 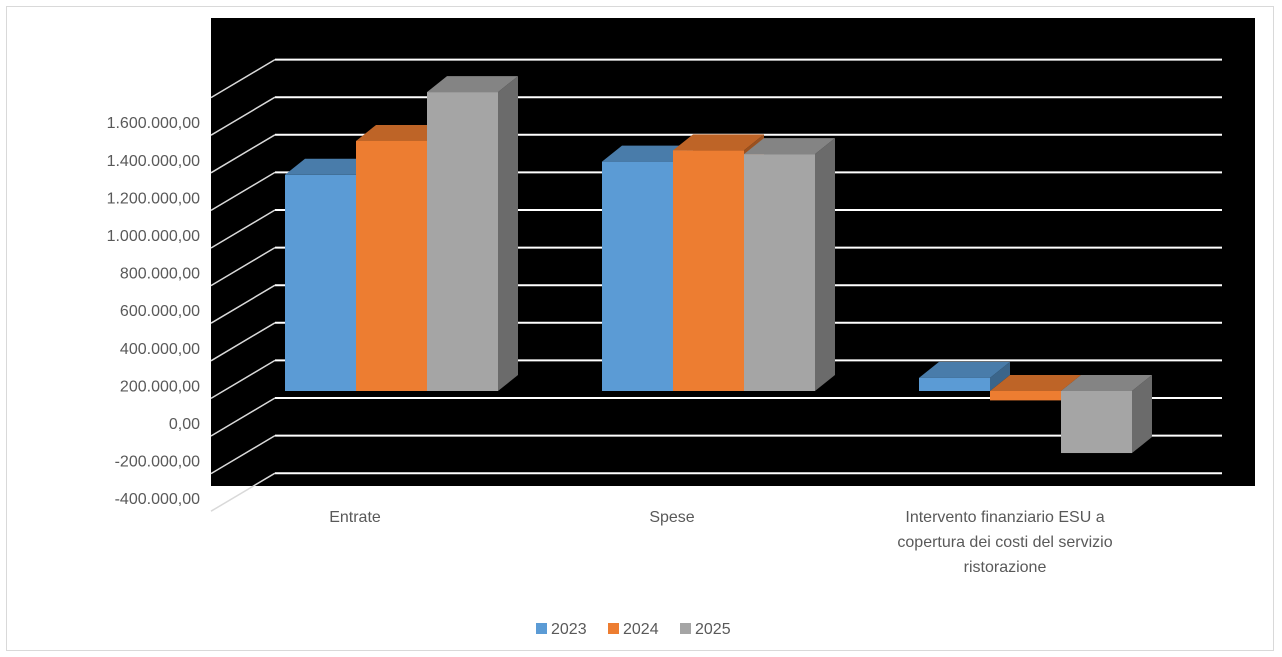 What do you see at coordinates (154, 161) in the screenshot?
I see `y-tick-label: 1.400.000,00` at bounding box center [154, 161].